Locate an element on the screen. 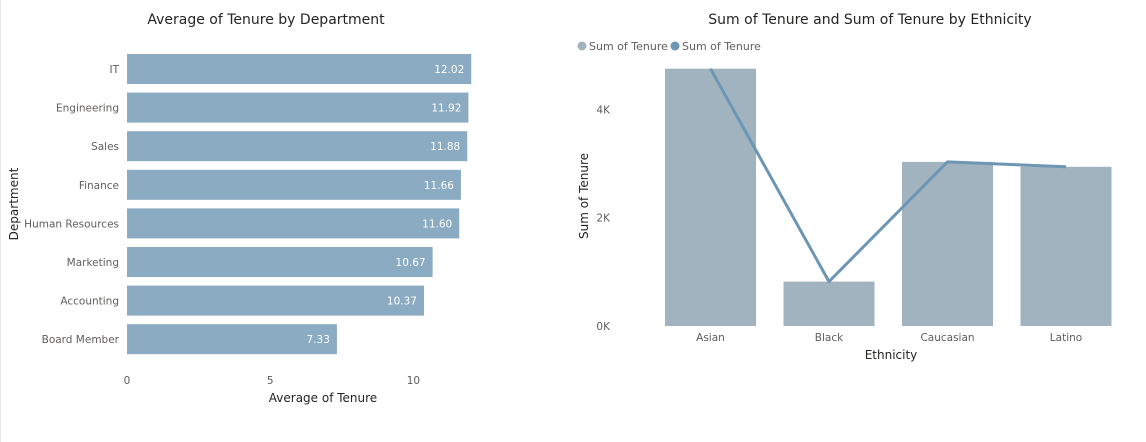 The height and width of the screenshot is (442, 1146). frame-border is located at coordinates (0, 221).